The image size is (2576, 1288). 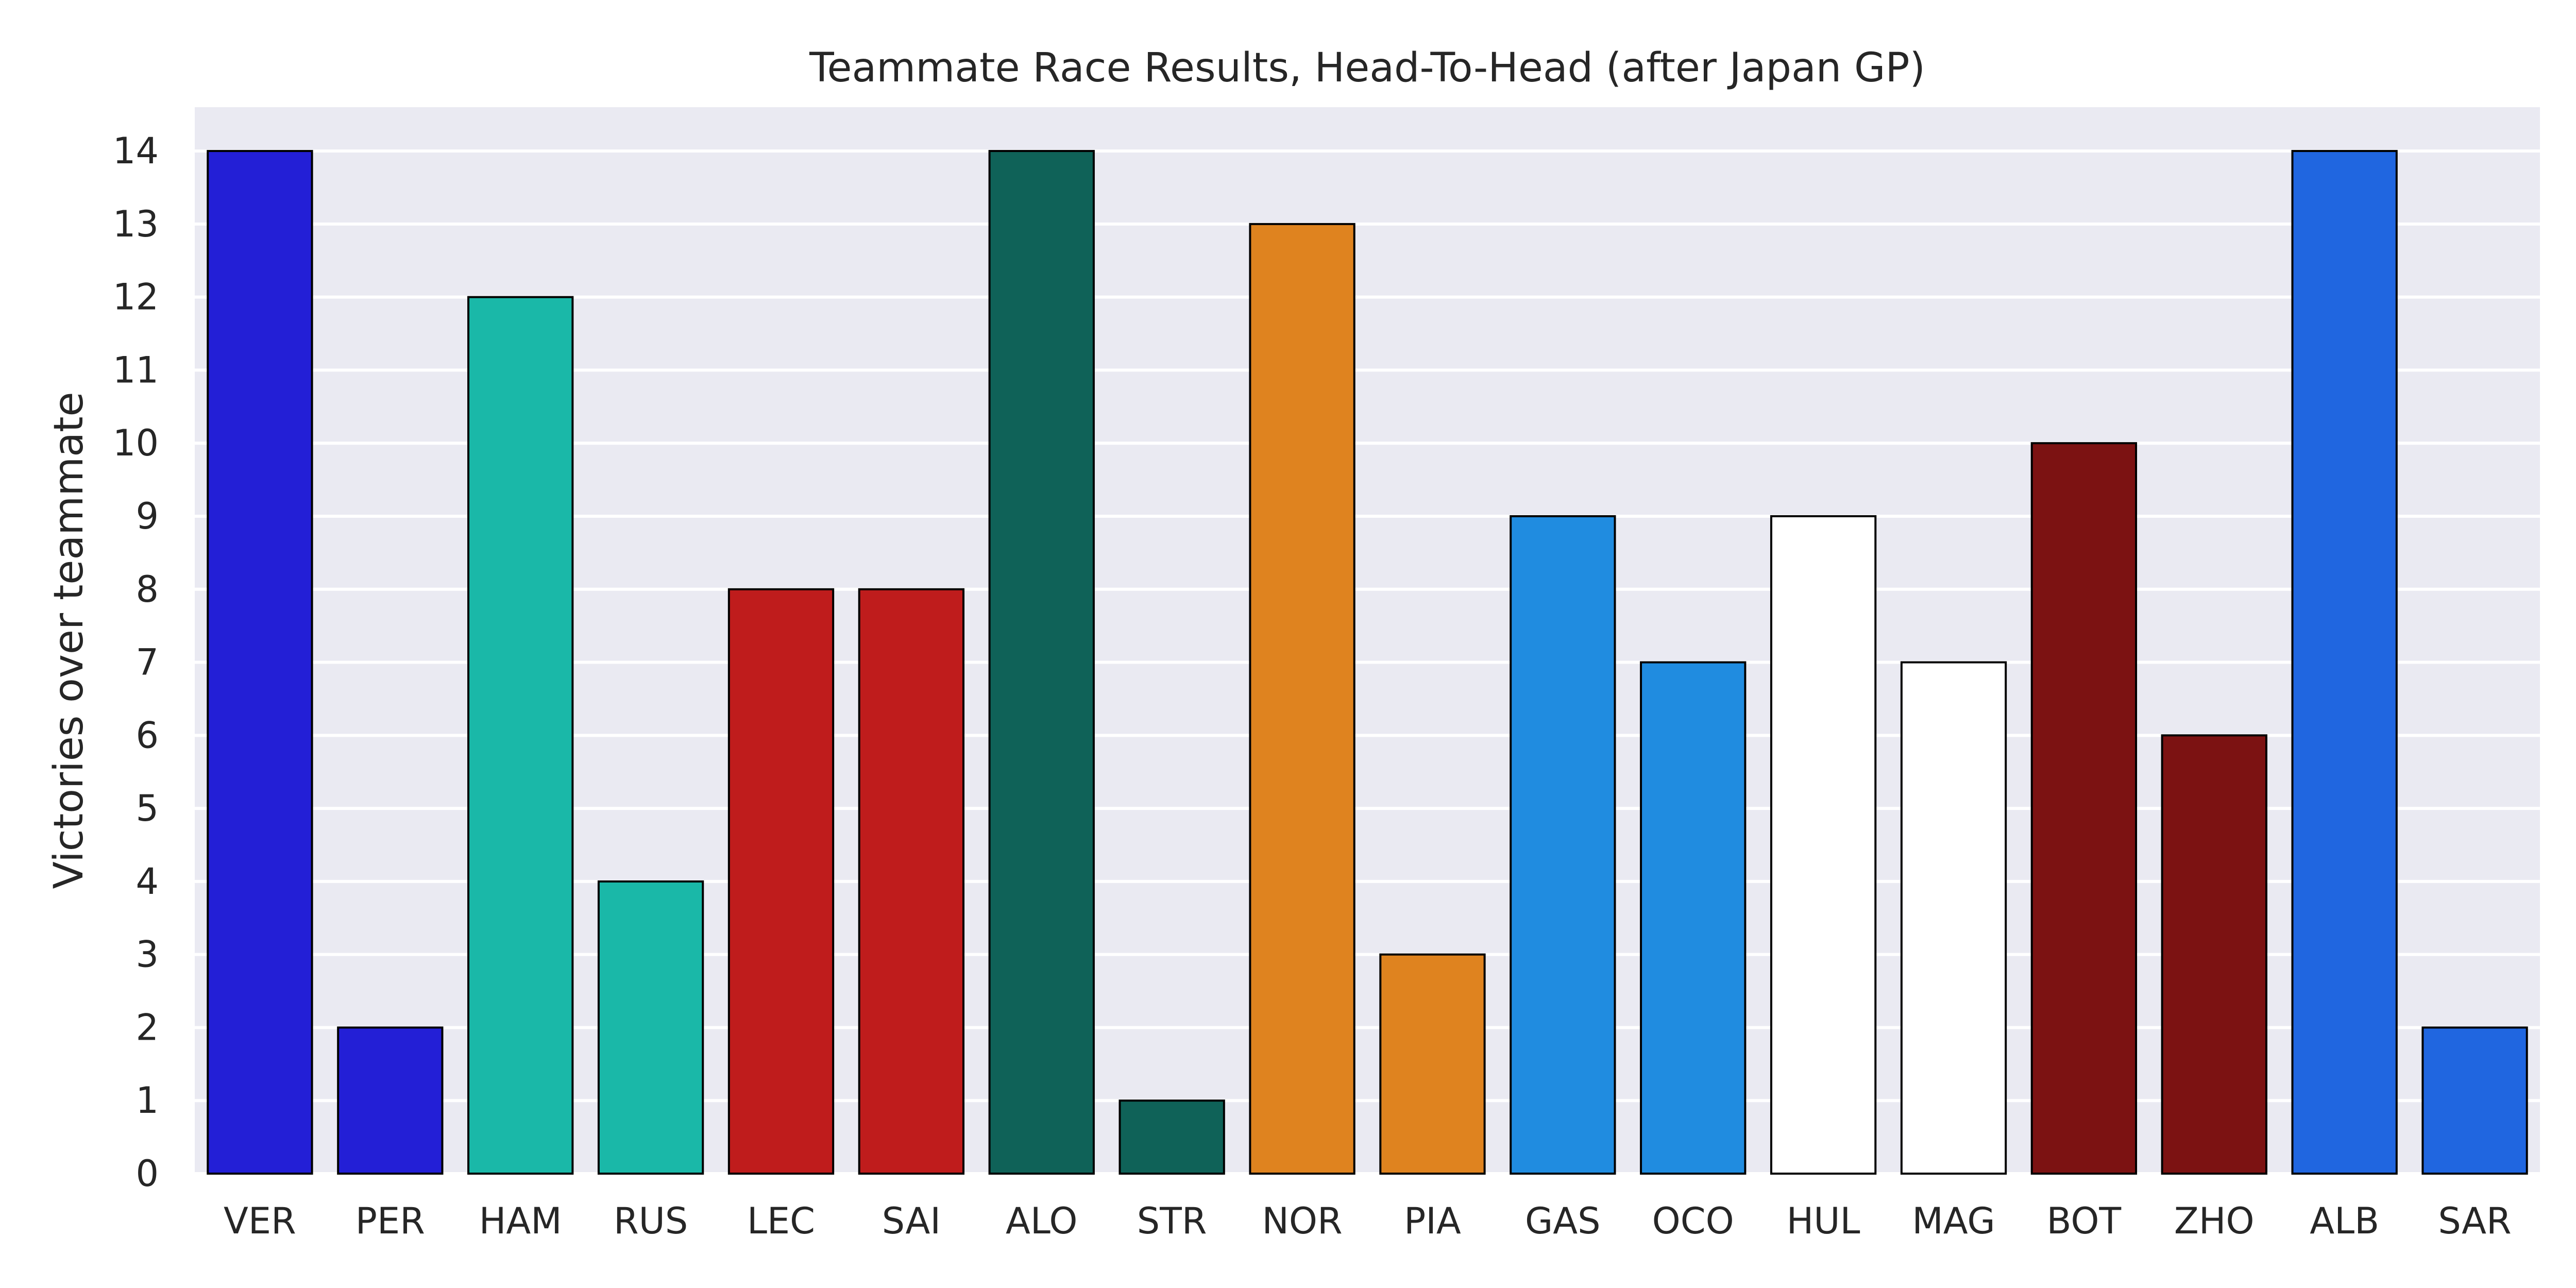 What do you see at coordinates (390, 1221) in the screenshot?
I see `x-tick-label-per: PER` at bounding box center [390, 1221].